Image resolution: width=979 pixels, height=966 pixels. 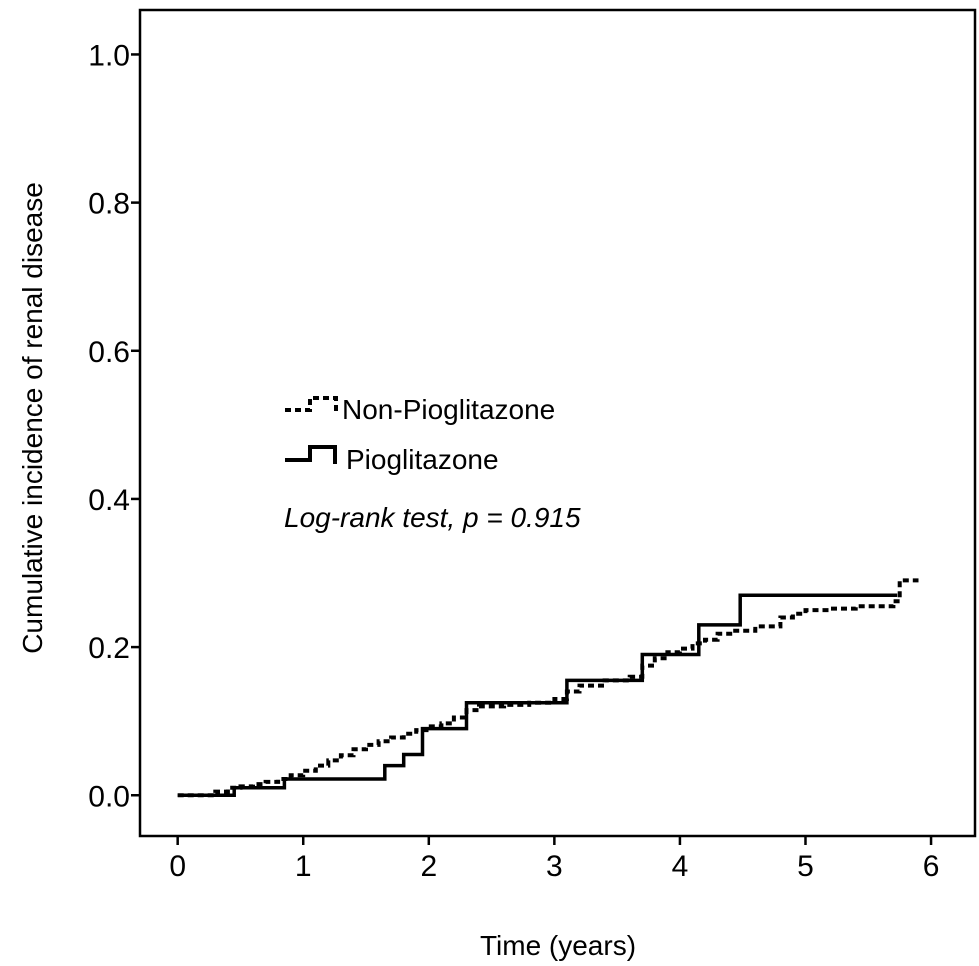 I want to click on x-tick-label: 3, so click(x=554, y=866).